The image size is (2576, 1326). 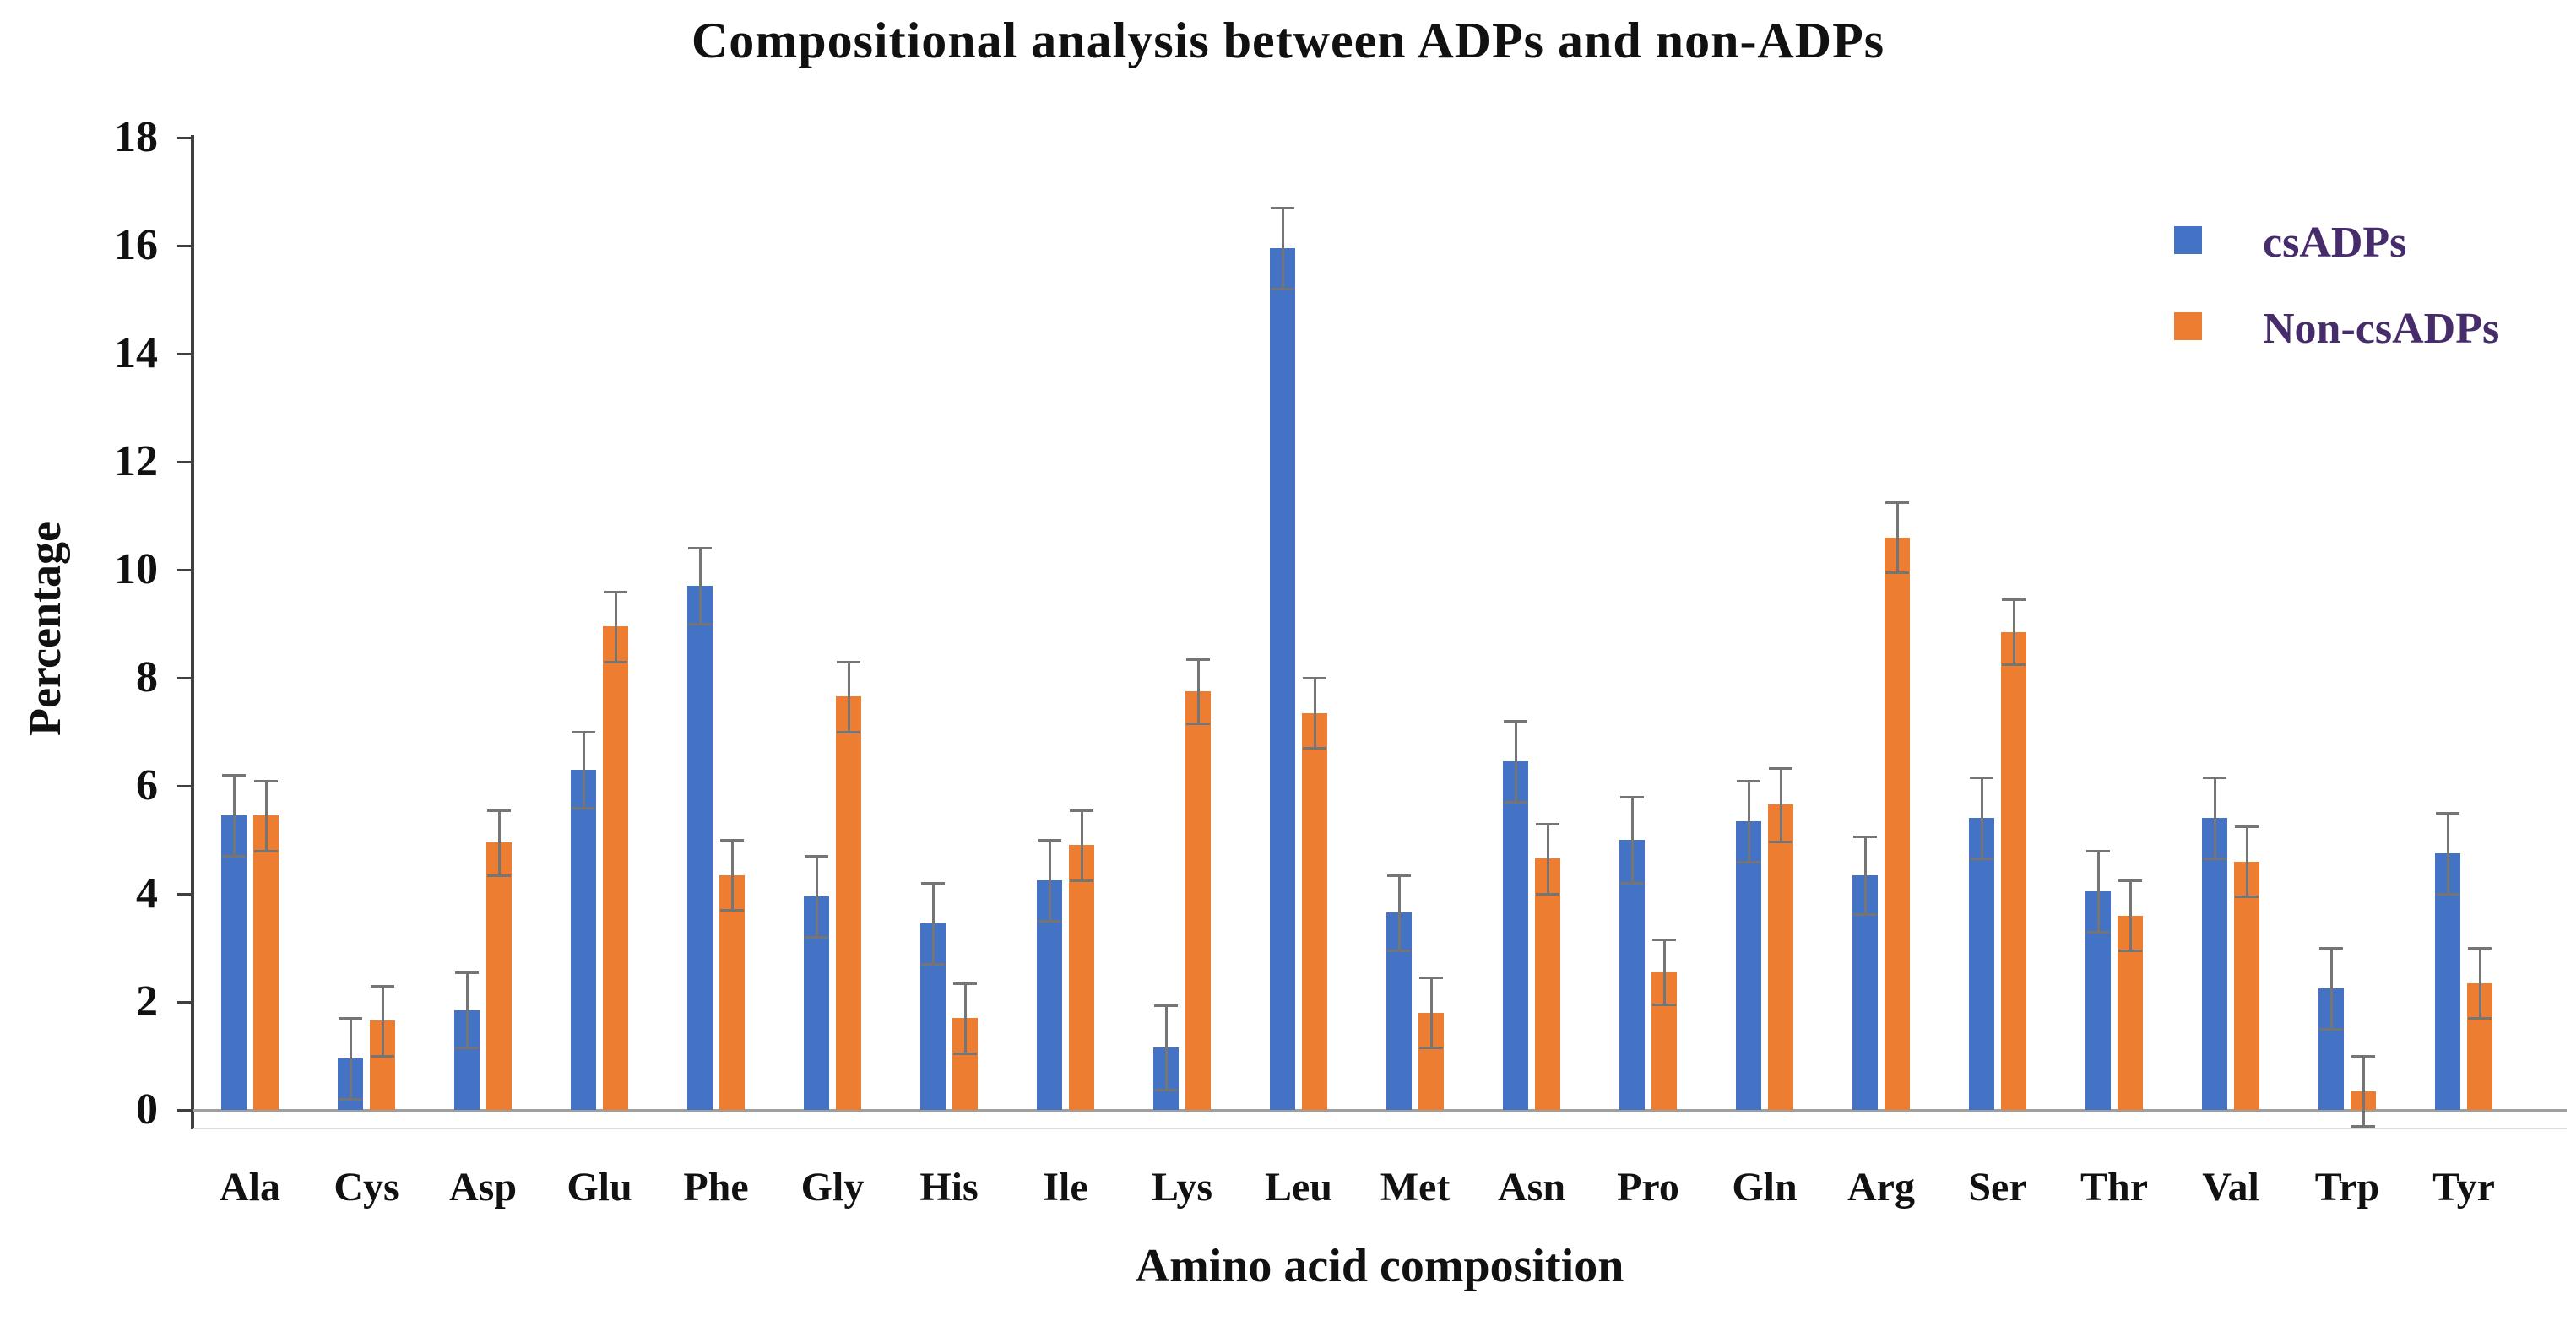 I want to click on y-axis-tick-label: 12, so click(x=136, y=461).